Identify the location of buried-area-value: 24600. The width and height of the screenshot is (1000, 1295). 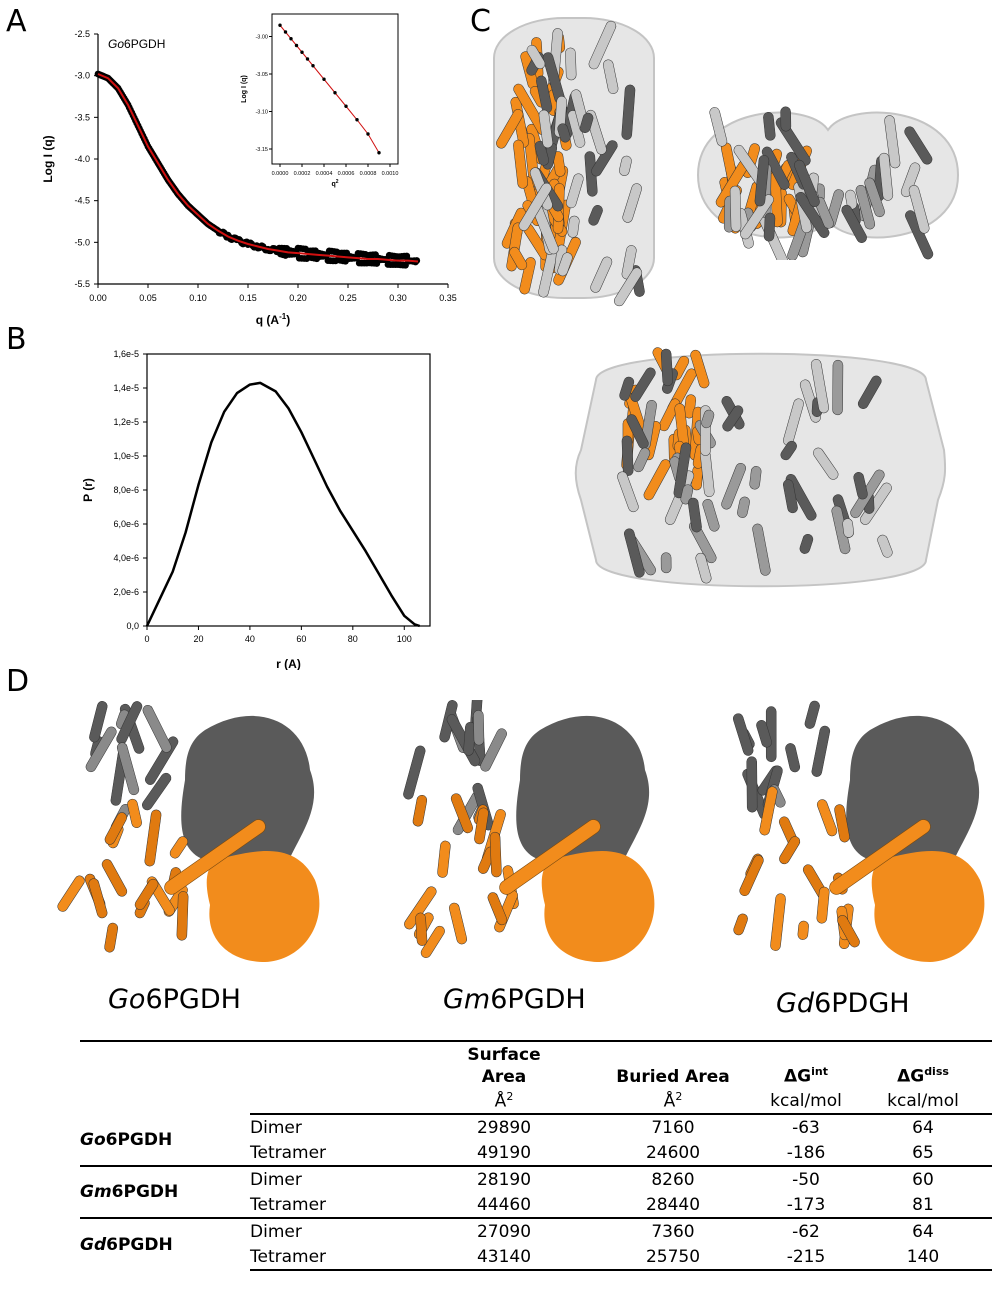
(673, 1152).